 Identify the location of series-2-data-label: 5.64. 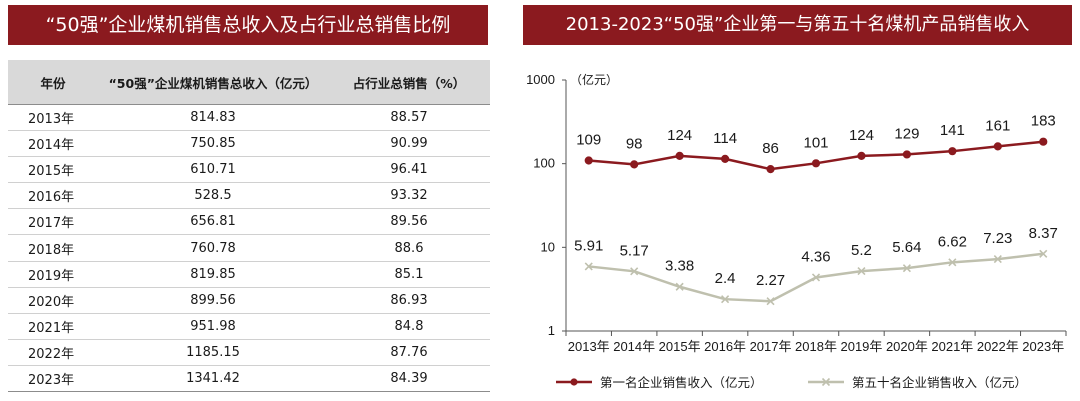
(906, 247).